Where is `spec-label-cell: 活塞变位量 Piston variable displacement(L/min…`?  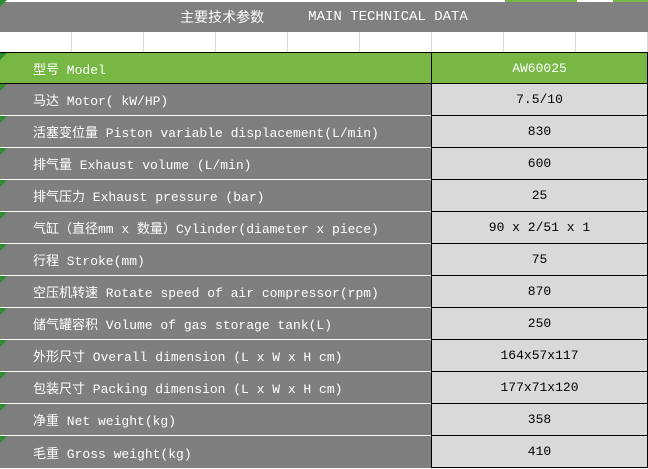 spec-label-cell: 活塞变位量 Piston variable displacement(L/min… is located at coordinates (215, 132).